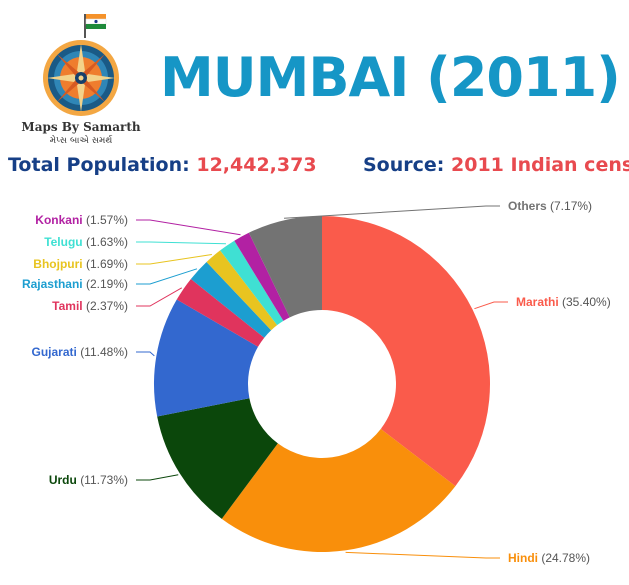  What do you see at coordinates (56, 352) in the screenshot?
I see `label-name-gujarati: Gujarati` at bounding box center [56, 352].